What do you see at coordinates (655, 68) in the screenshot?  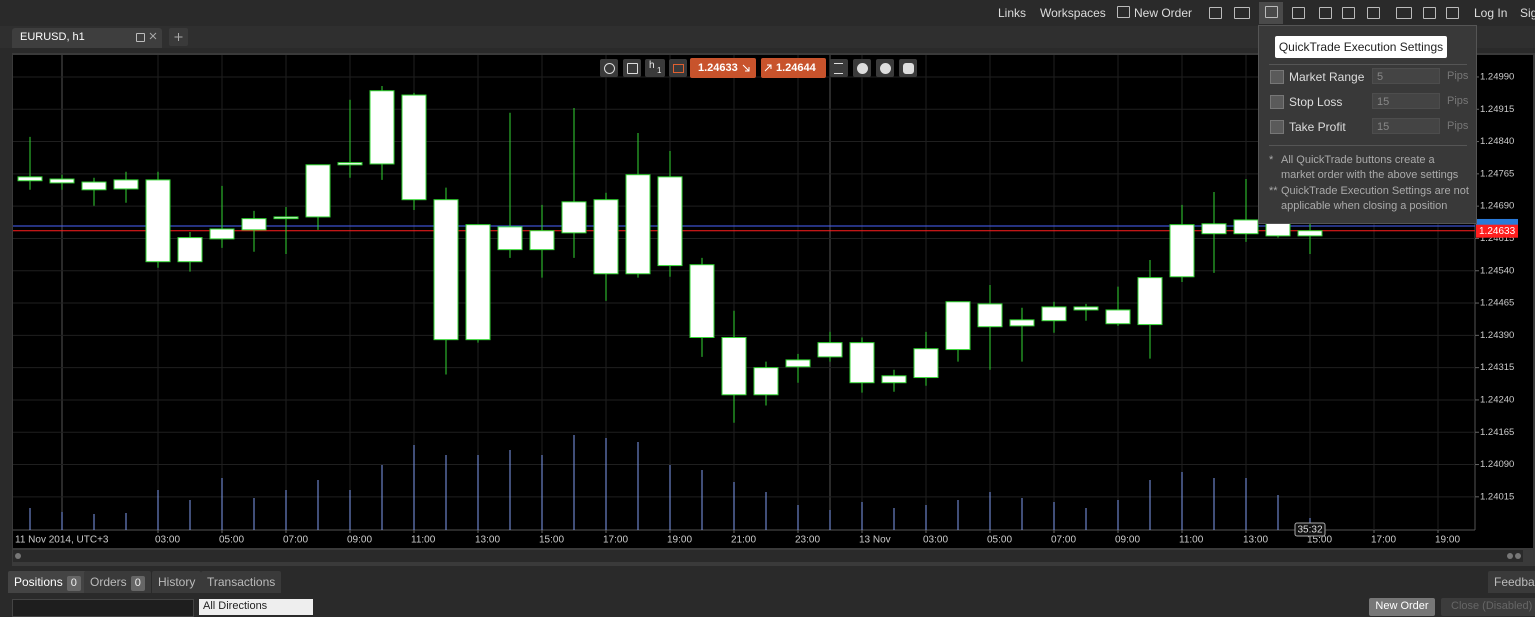 I see `period-button: h 1` at bounding box center [655, 68].